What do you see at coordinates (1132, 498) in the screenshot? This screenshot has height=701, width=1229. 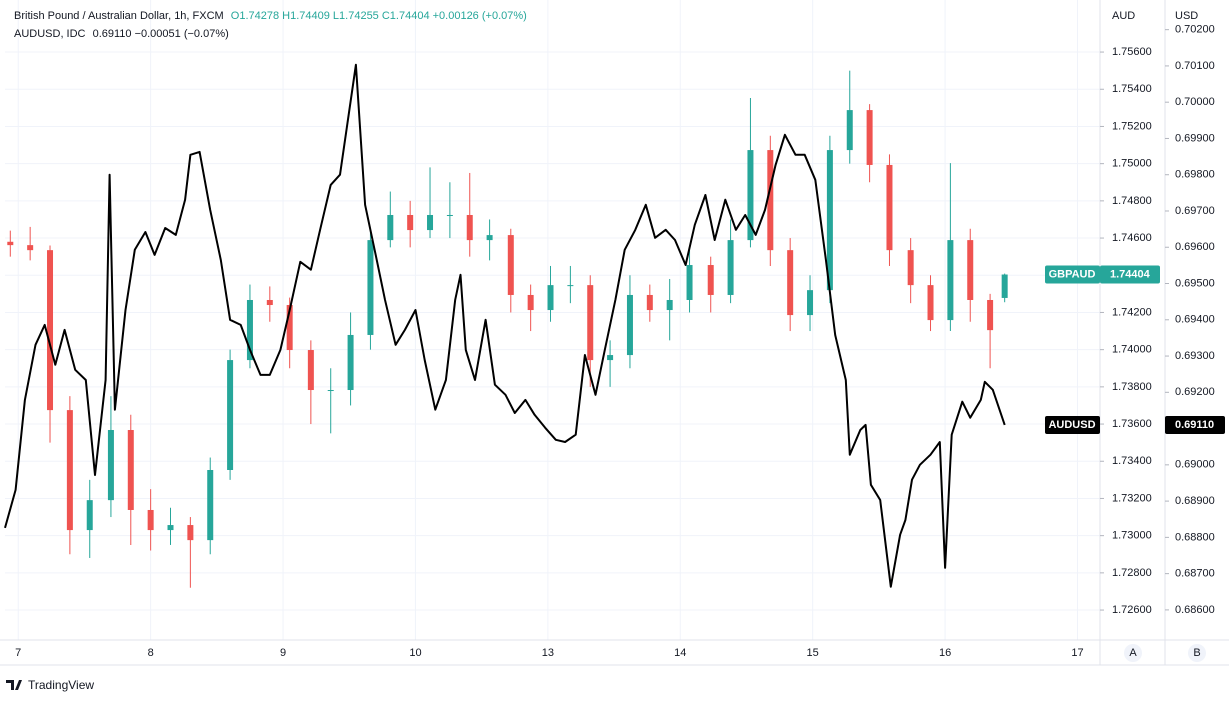 I see `y-tick-label: 1.73200` at bounding box center [1132, 498].